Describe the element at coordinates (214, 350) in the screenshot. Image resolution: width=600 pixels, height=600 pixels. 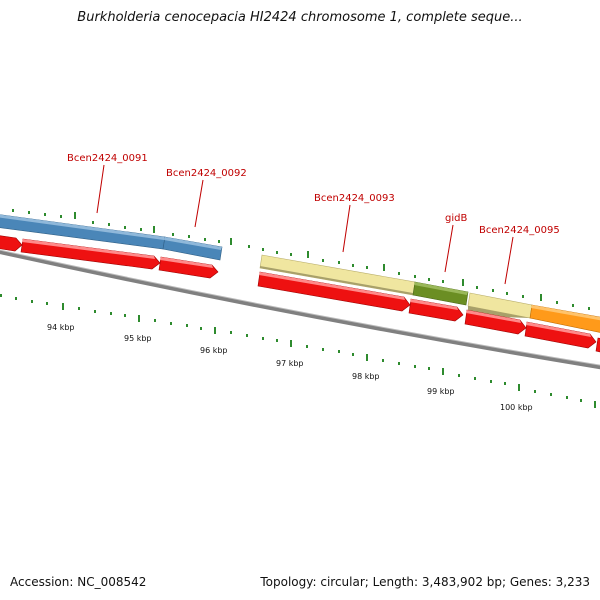
I see `tick-label-96: 96 kbp` at that location.